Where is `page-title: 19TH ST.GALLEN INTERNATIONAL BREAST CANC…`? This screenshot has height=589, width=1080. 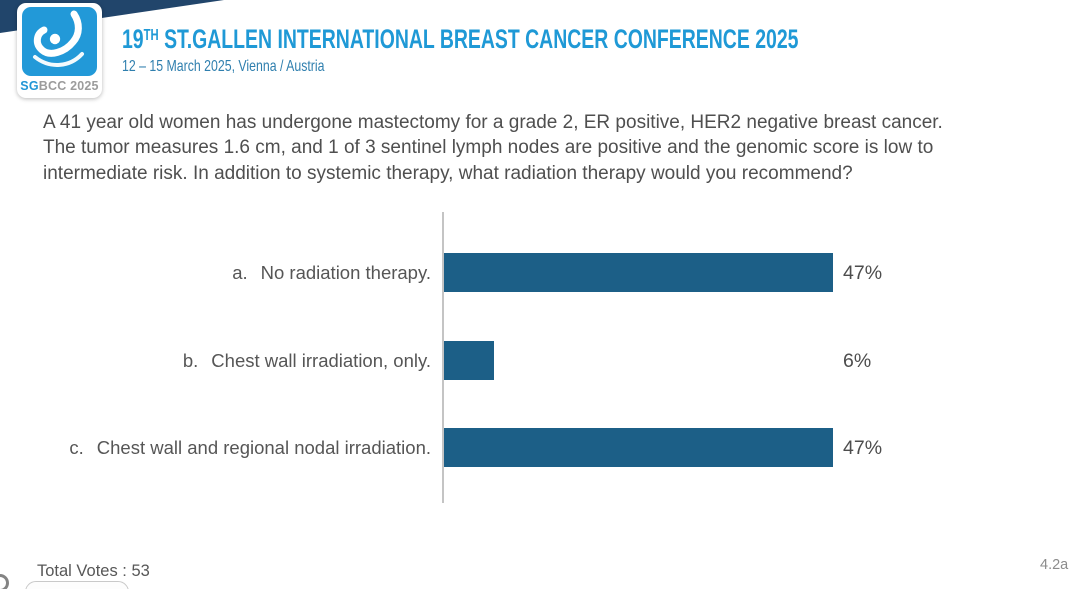
page-title: 19TH ST.GALLEN INTERNATIONAL BREAST CANC… is located at coordinates (460, 39).